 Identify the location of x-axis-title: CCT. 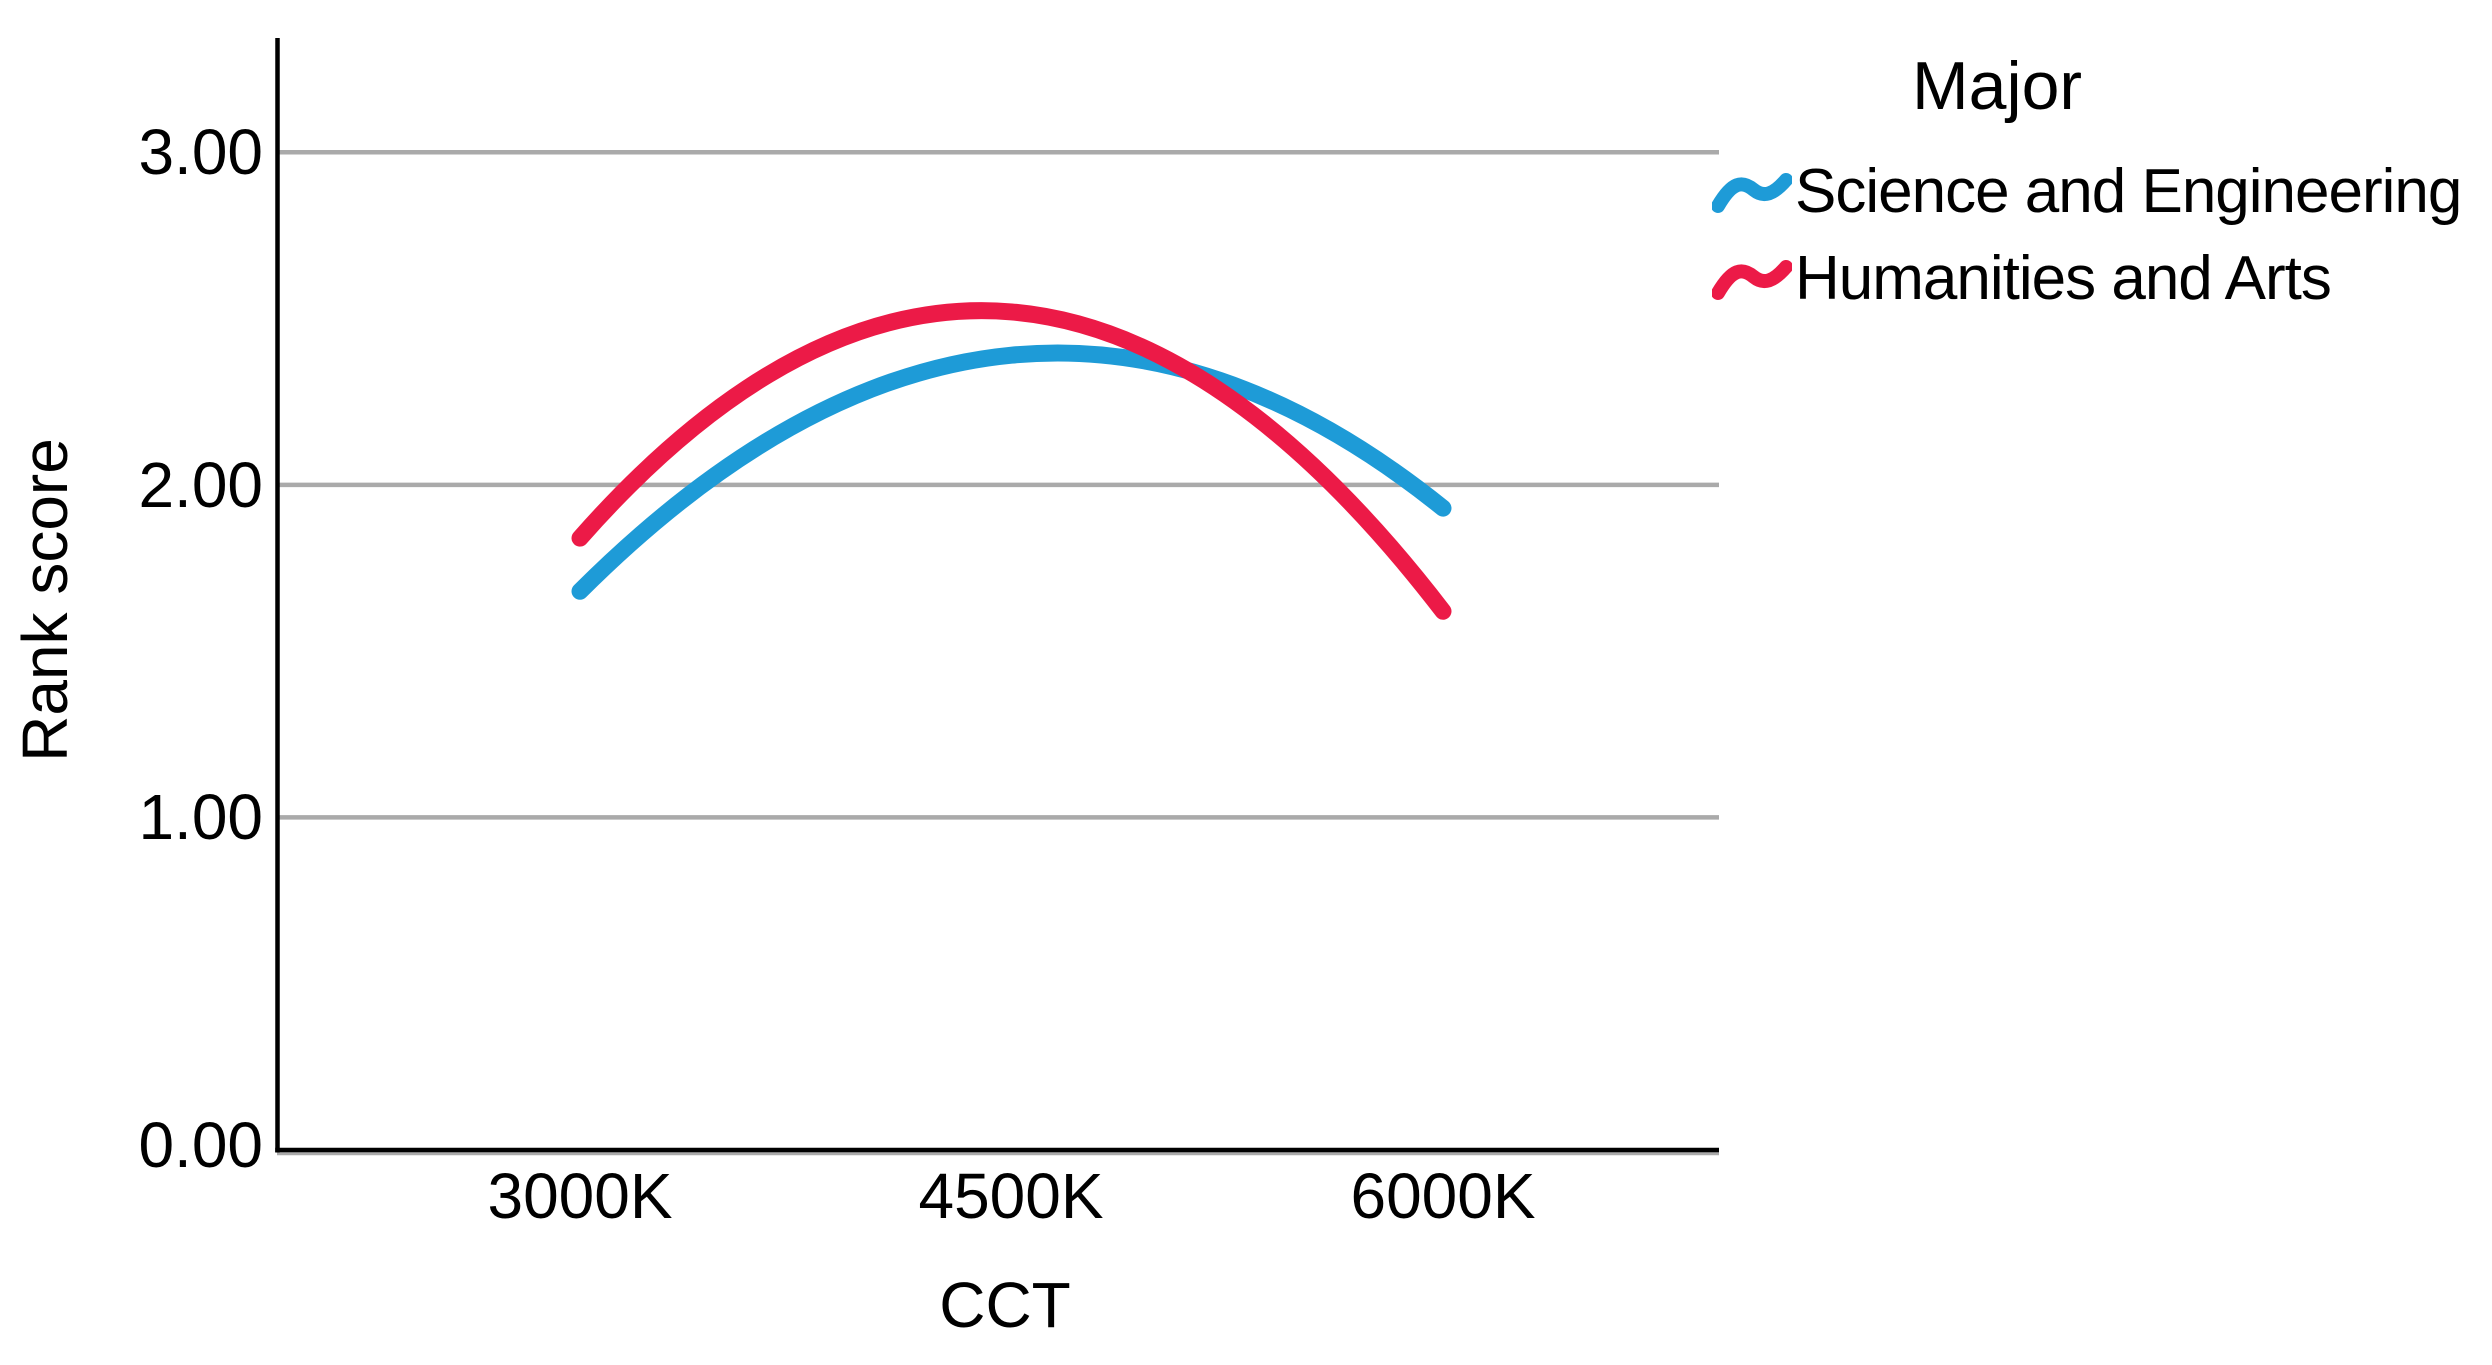
(1005, 1305).